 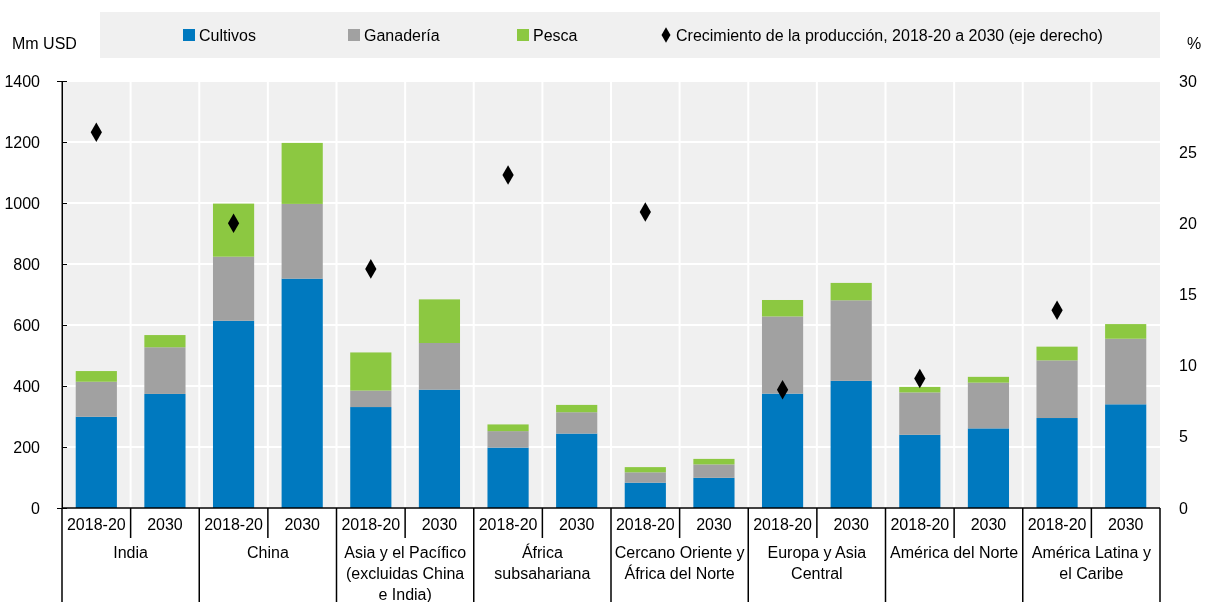 I want to click on text: América del Norte, so click(x=954, y=552).